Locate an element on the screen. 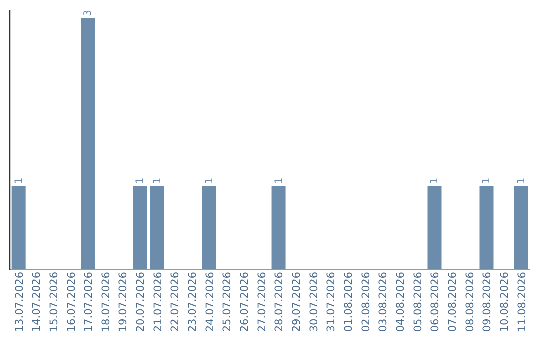 The image size is (540, 340). x-tick-label: 28.07.2026 is located at coordinates (280, 302).